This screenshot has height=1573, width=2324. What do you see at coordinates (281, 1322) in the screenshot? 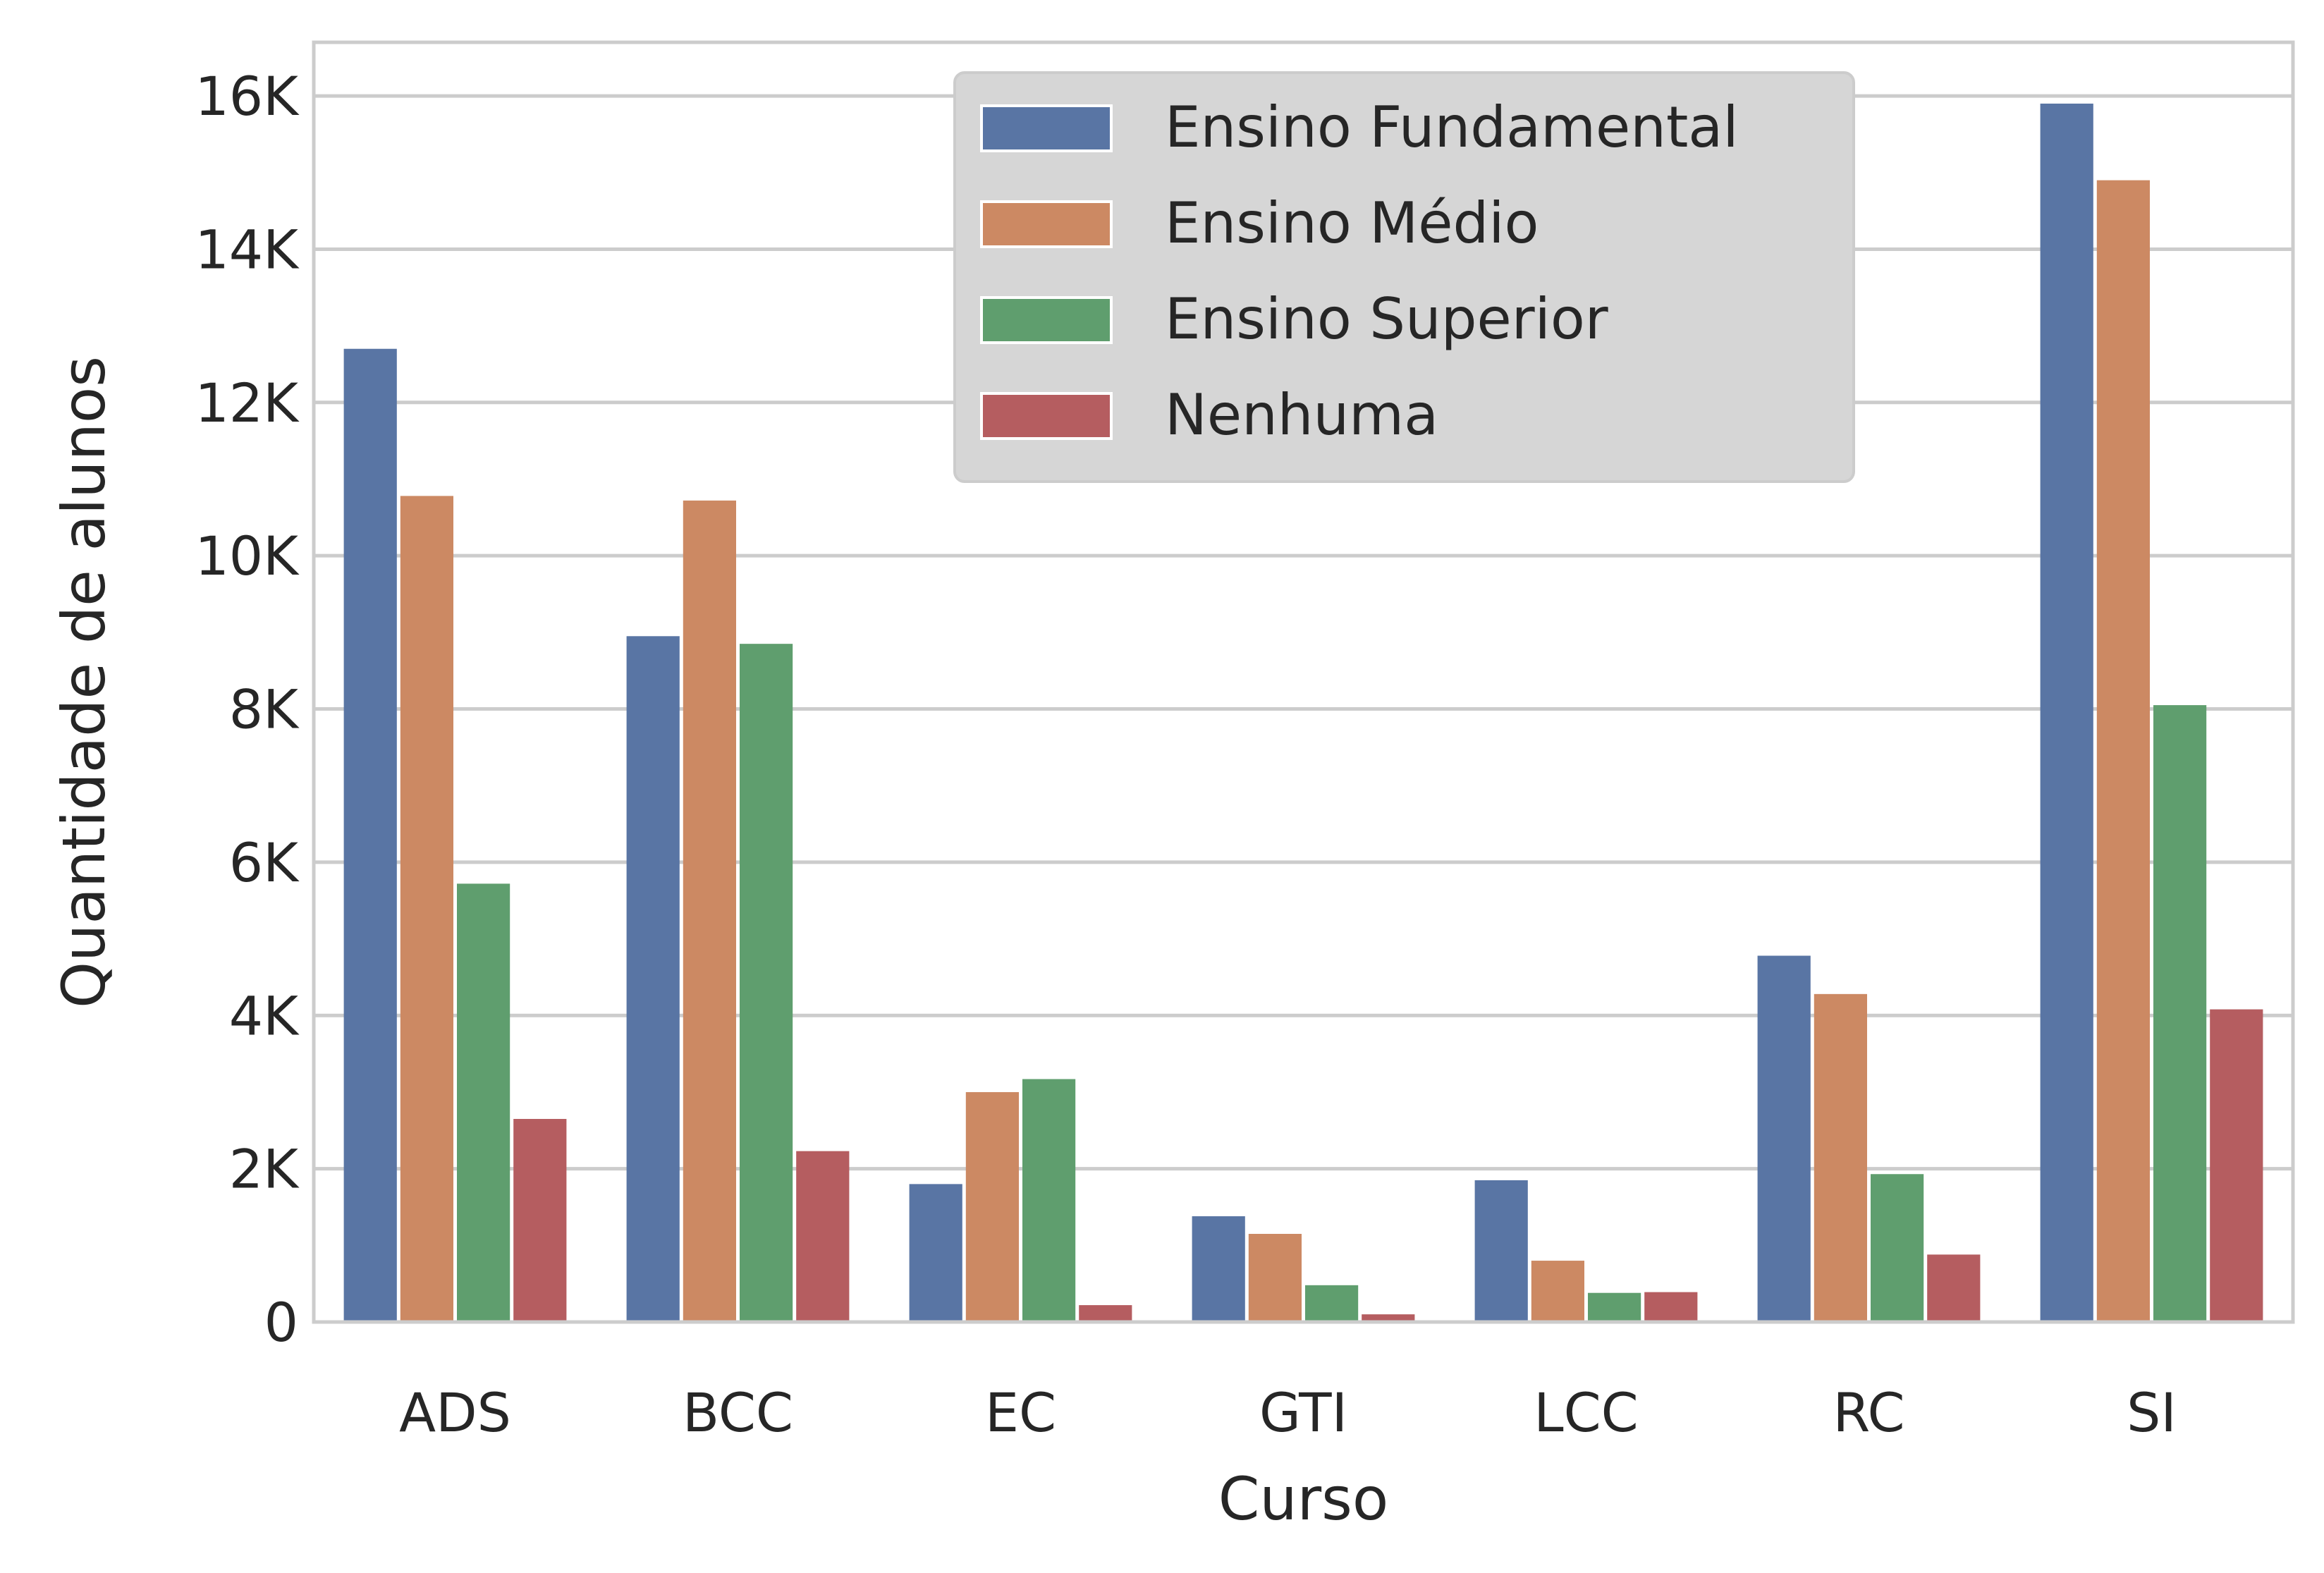
I see `y-tick-label: 0` at bounding box center [281, 1322].